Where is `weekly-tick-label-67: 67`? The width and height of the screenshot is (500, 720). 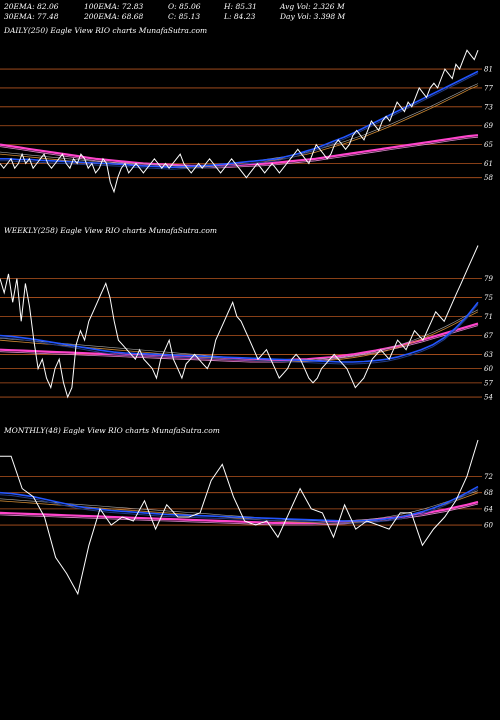 weekly-tick-label-67: 67 is located at coordinates (488, 336).